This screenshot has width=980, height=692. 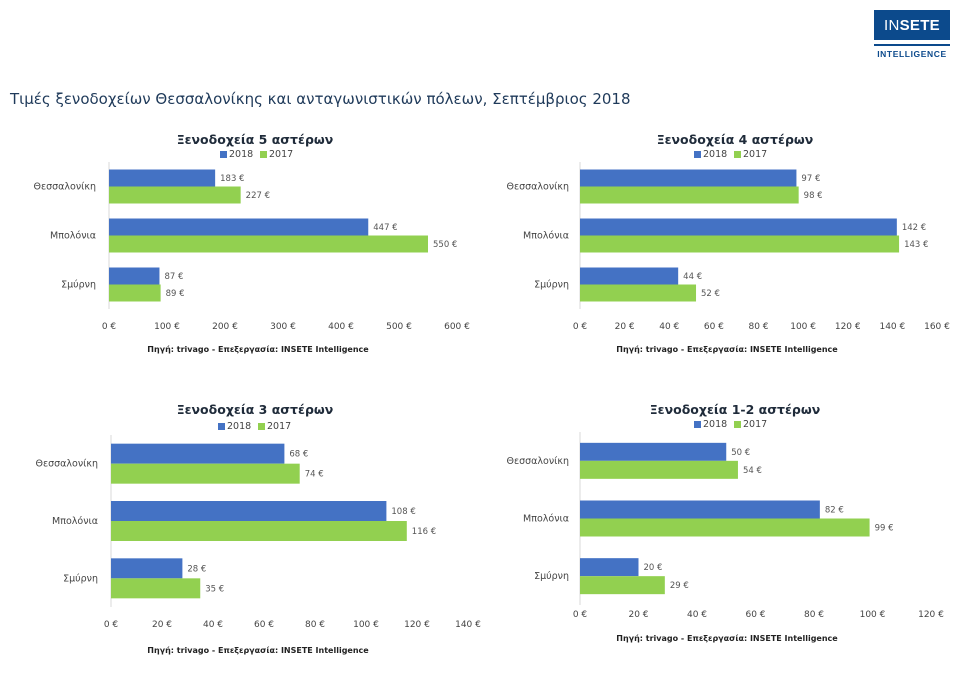 What do you see at coordinates (740, 453) in the screenshot?
I see `data-label-2018: 50 €` at bounding box center [740, 453].